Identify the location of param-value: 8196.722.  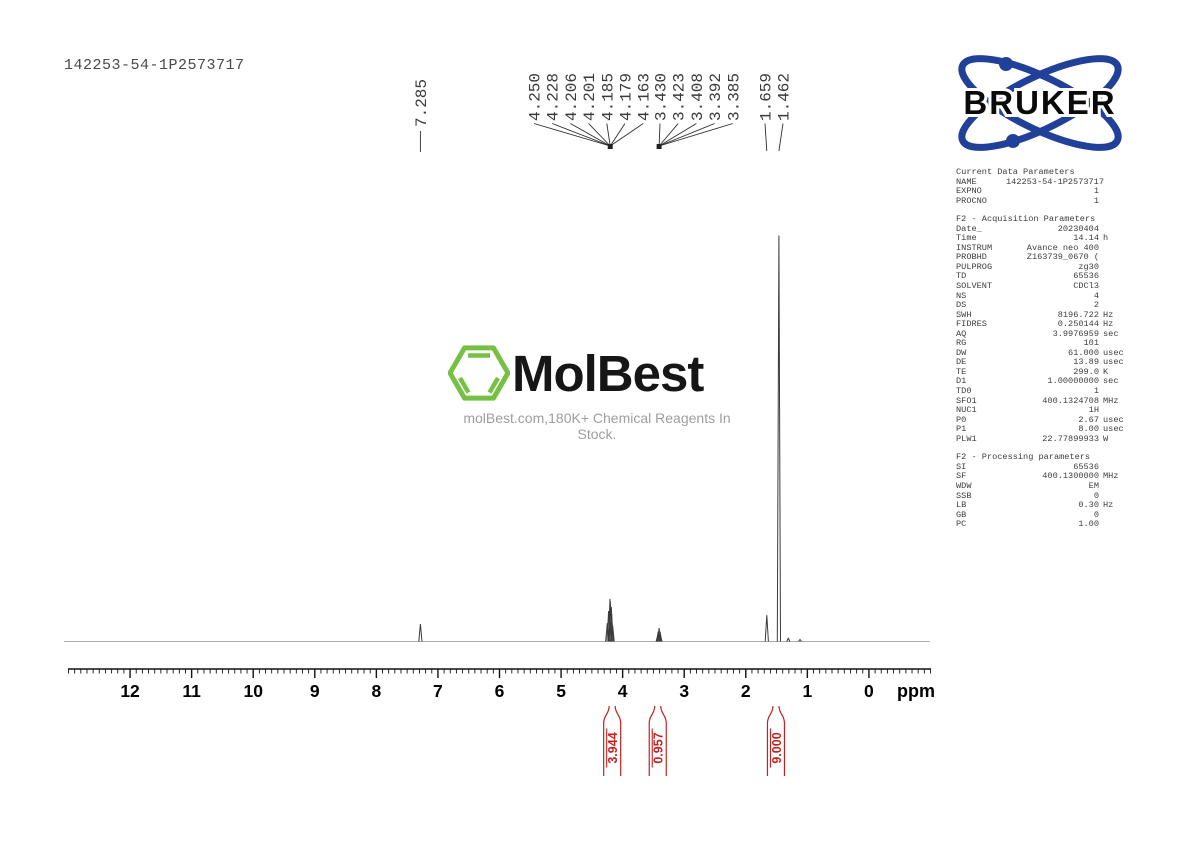
(1078, 314).